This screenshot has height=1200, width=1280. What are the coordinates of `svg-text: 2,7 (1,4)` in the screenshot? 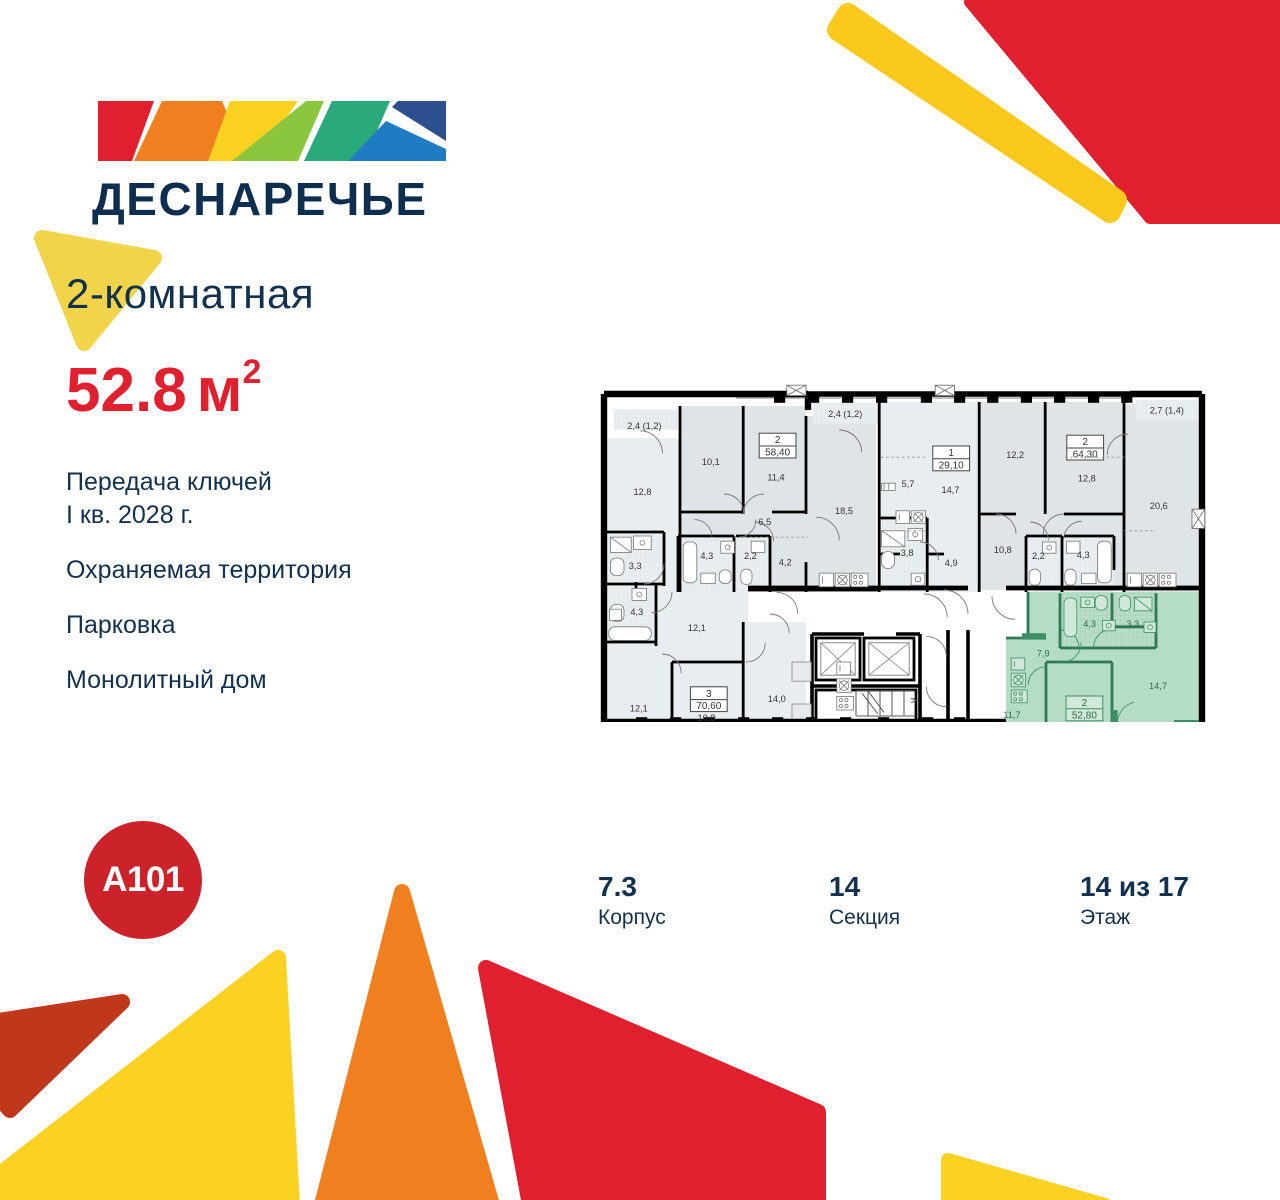 It's located at (1167, 411).